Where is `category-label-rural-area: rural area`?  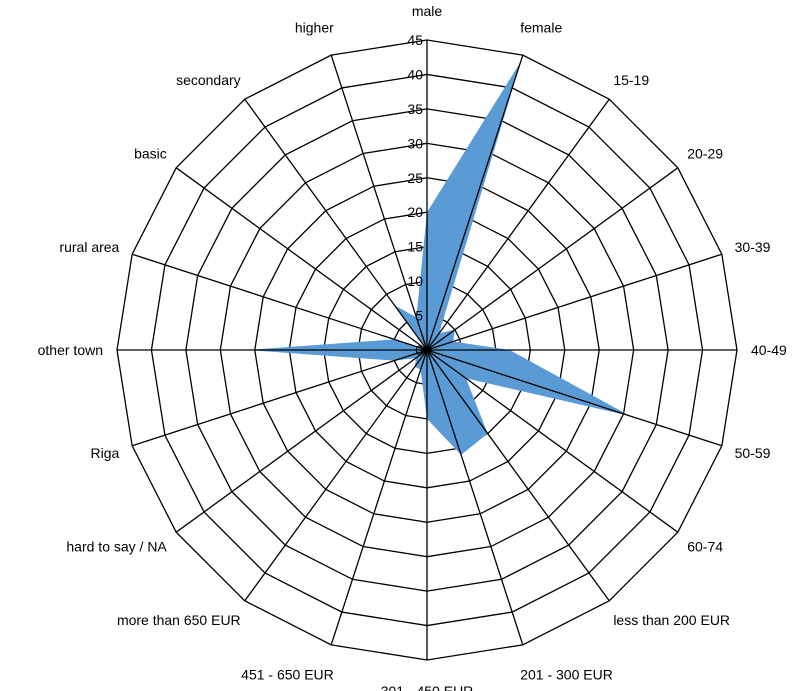 category-label-rural-area: rural area is located at coordinates (89, 247).